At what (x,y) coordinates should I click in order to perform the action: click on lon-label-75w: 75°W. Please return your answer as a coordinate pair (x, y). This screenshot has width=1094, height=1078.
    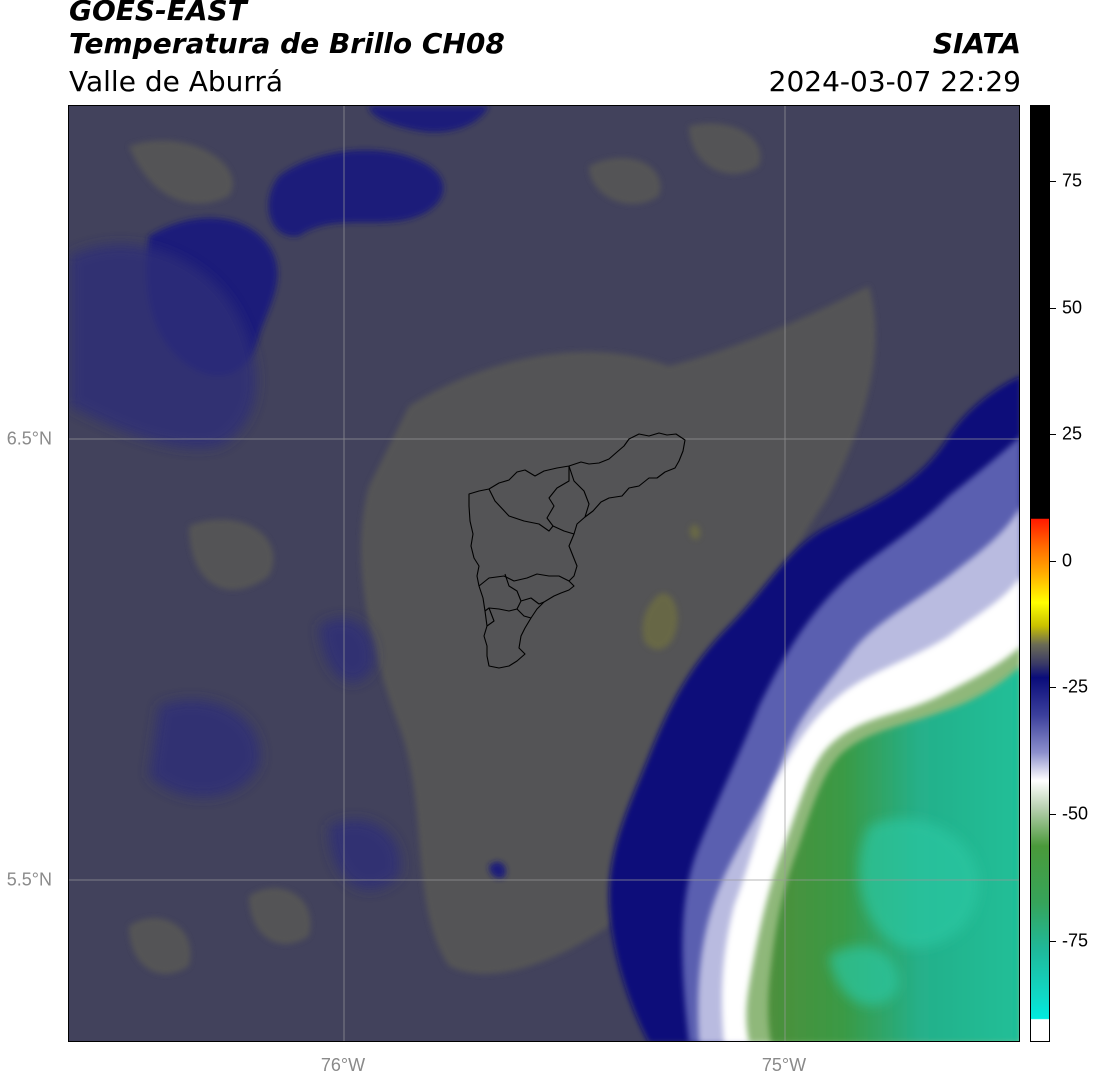
    Looking at the image, I should click on (784, 1065).